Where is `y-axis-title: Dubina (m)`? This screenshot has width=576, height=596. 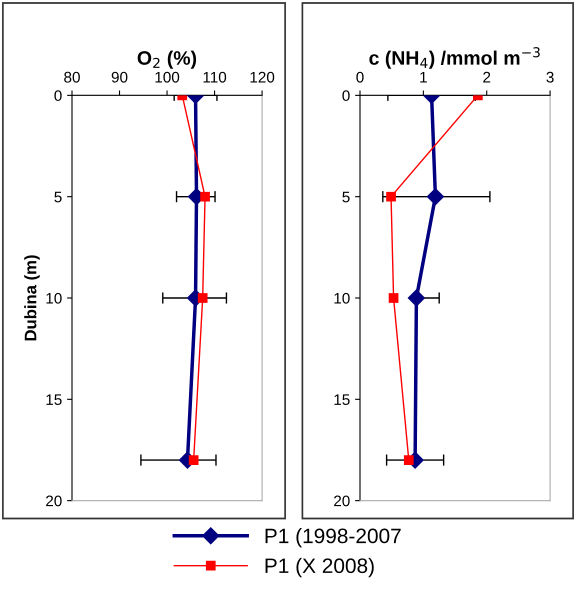
y-axis-title: Dubina (m) is located at coordinates (32, 297).